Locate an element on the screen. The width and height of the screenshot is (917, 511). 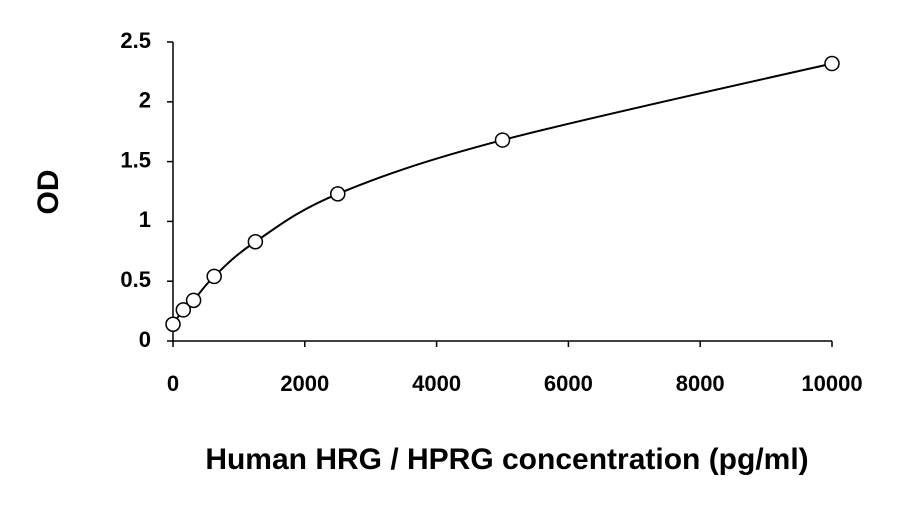
x-tick-label: 4000 is located at coordinates (436, 383).